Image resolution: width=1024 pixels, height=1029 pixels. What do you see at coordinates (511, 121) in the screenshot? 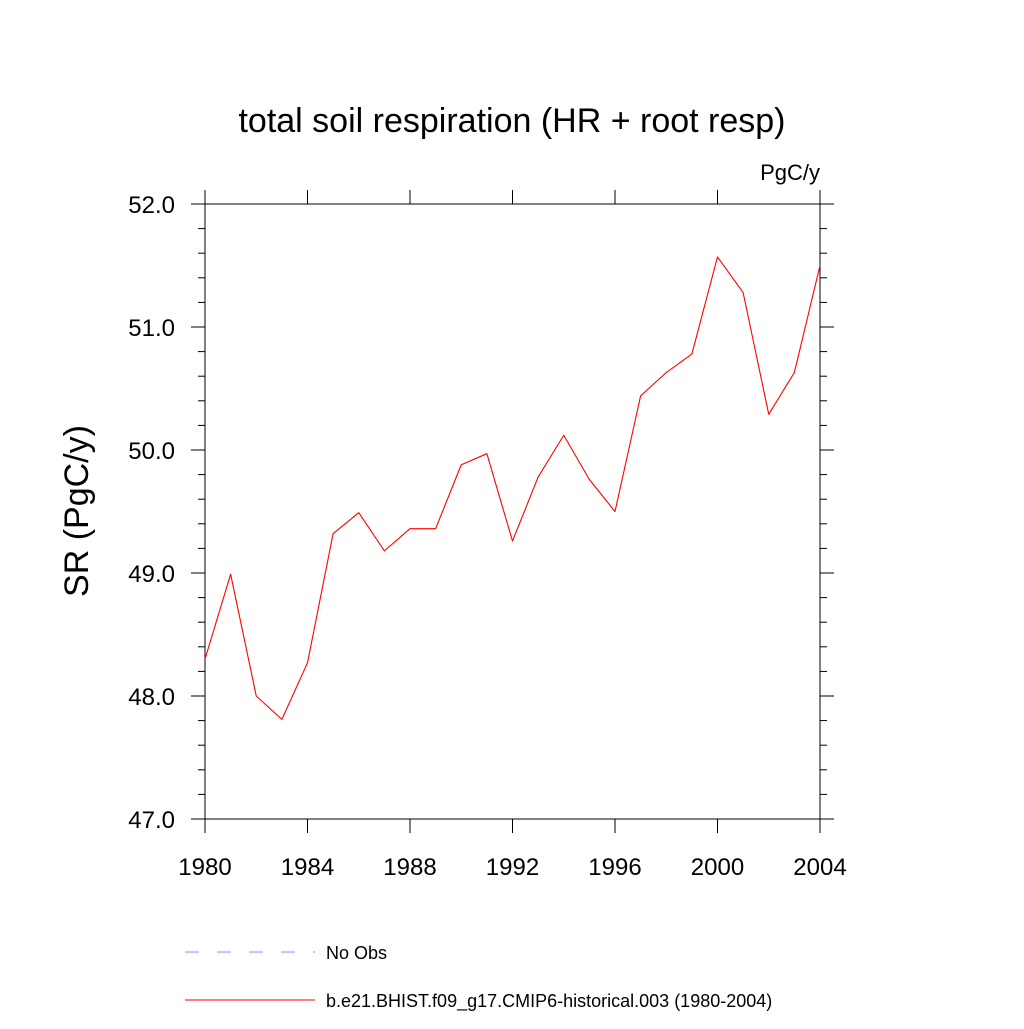
I see `chart-title: total soil respiration (HR + root resp)` at bounding box center [511, 121].